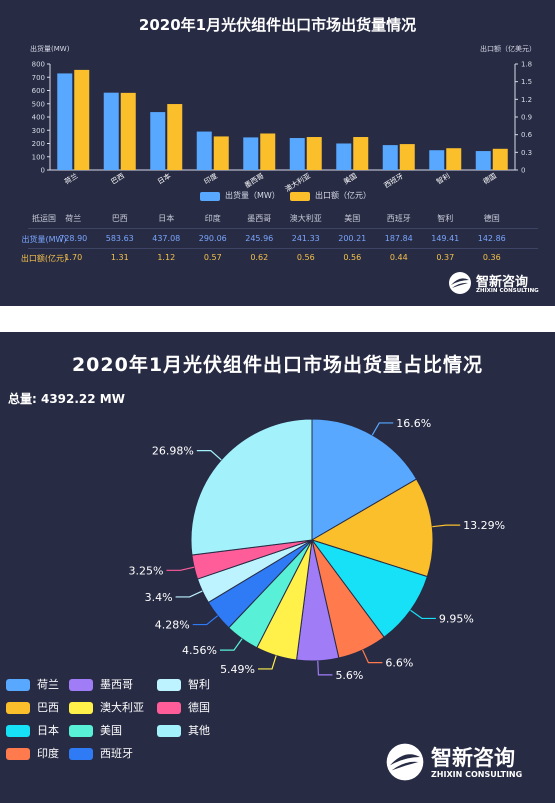  Describe the element at coordinates (111, 730) in the screenshot. I see `legend-label: 美国` at that location.